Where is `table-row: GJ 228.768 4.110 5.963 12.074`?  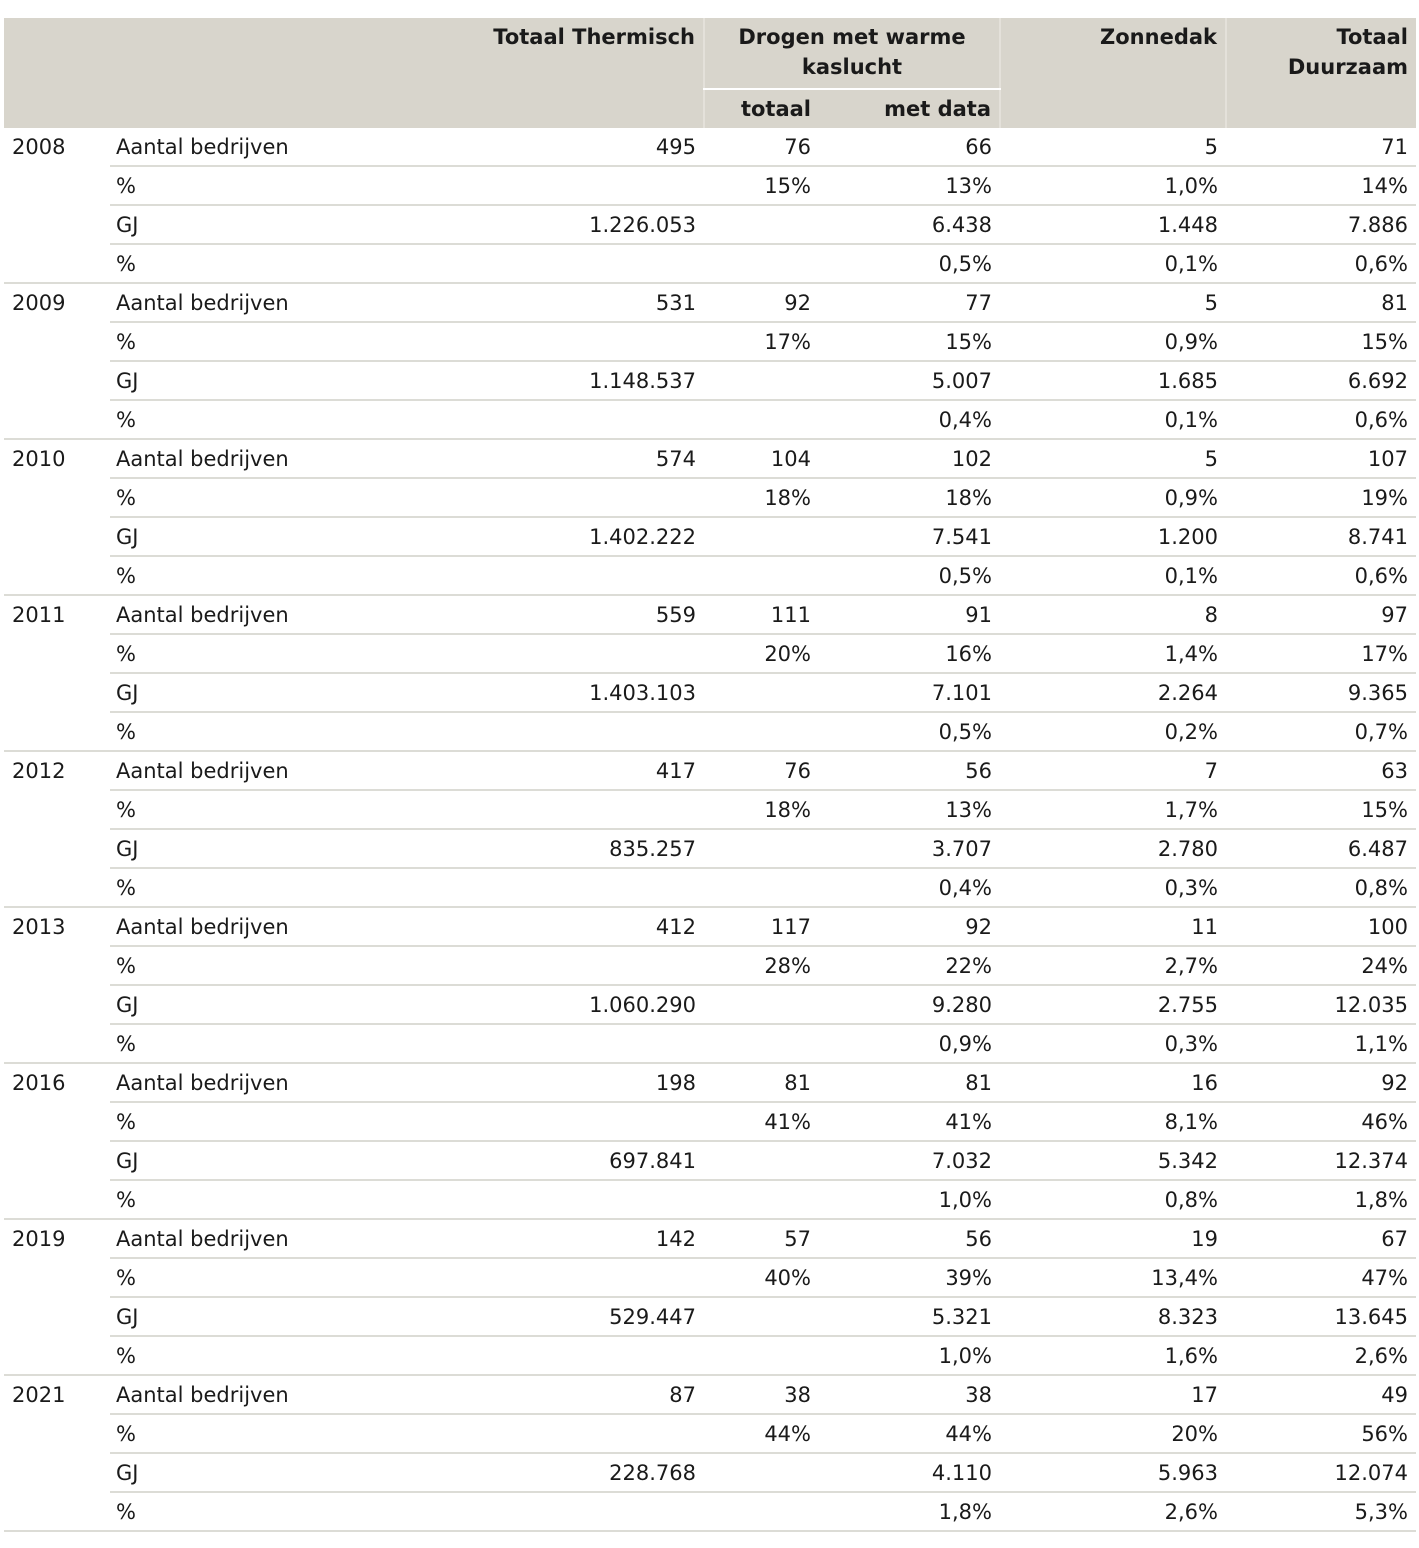
table-row: GJ 228.768 4.110 5.963 12.074 is located at coordinates (710, 1473).